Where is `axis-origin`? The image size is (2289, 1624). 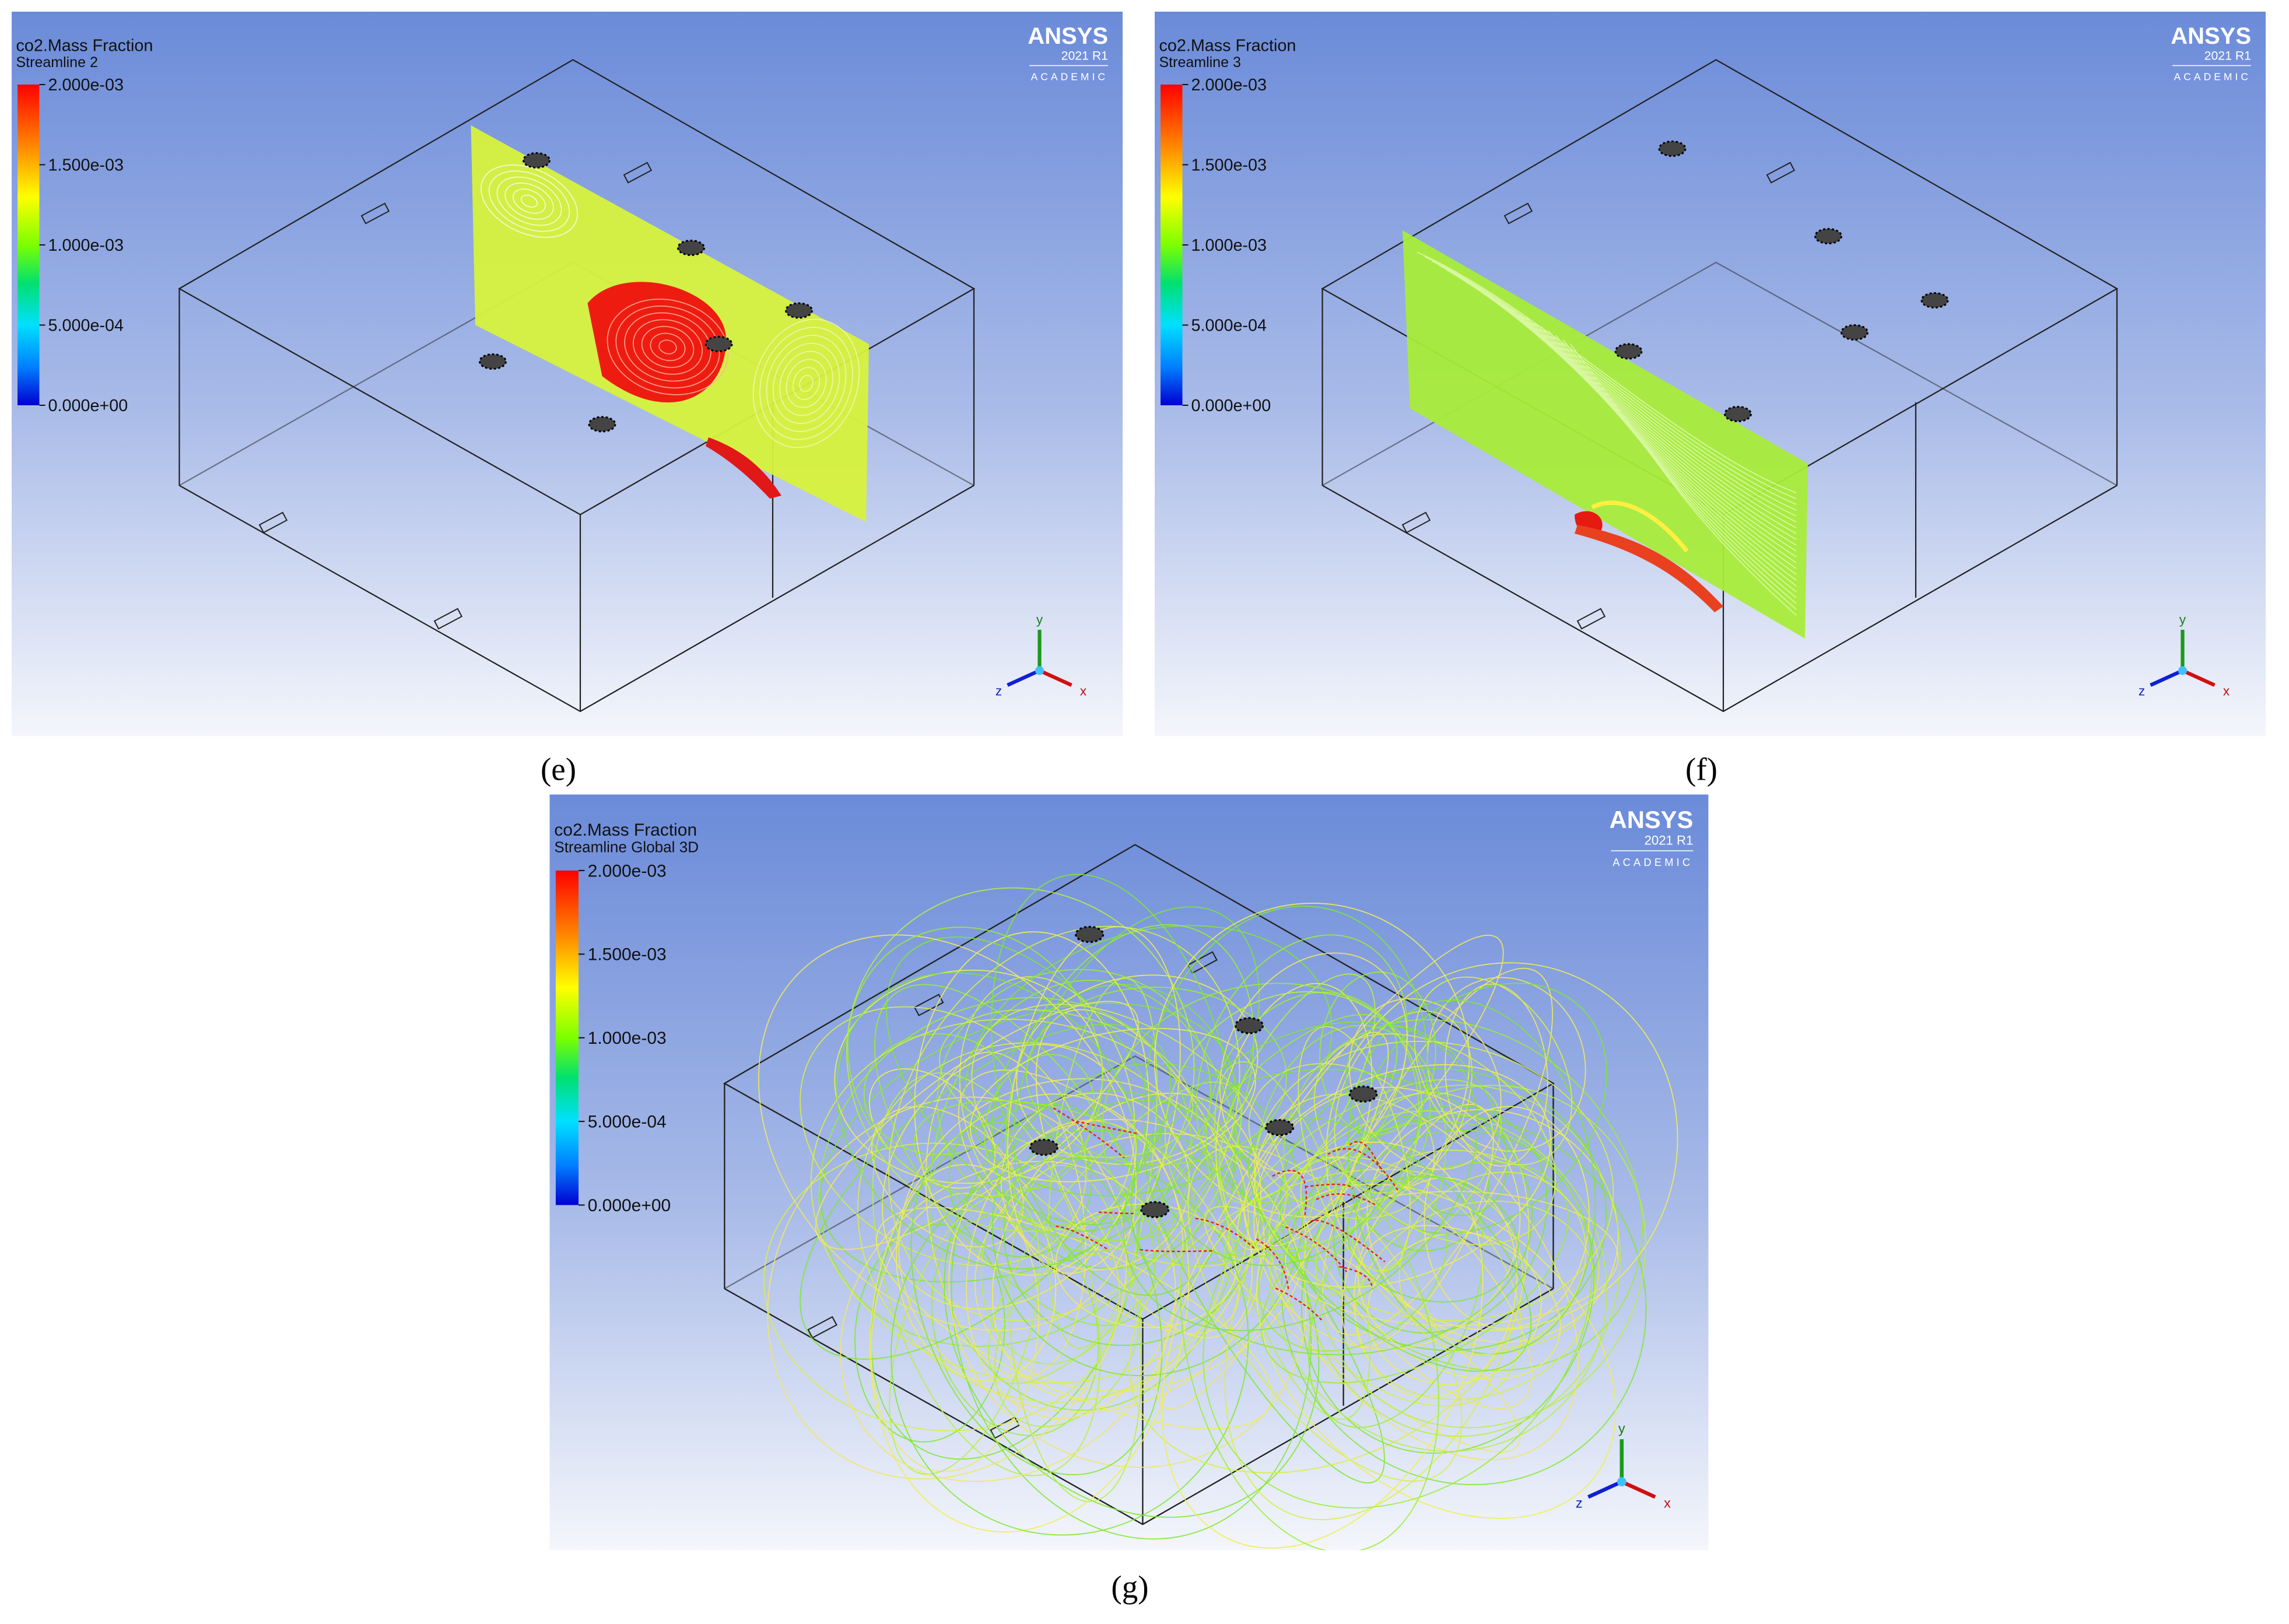 axis-origin is located at coordinates (2182, 670).